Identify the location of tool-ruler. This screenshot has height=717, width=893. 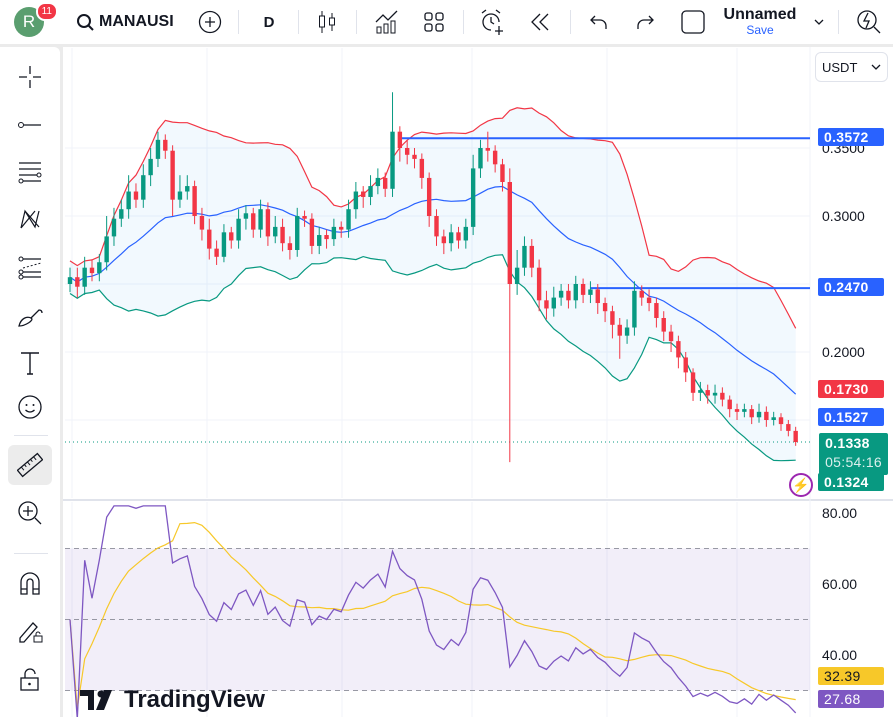
(30, 465).